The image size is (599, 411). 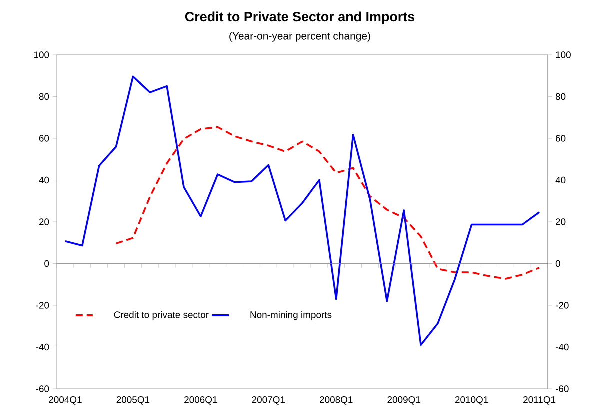 What do you see at coordinates (558, 264) in the screenshot?
I see `y2-tick-label: 0` at bounding box center [558, 264].